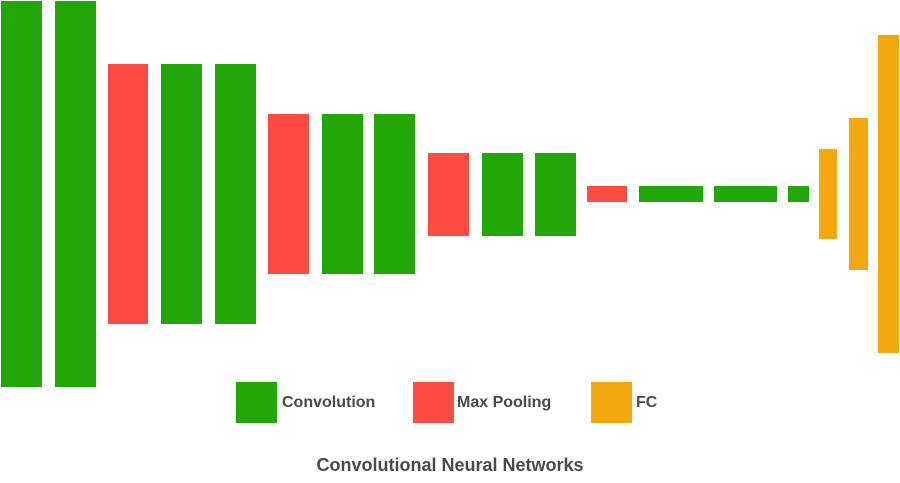 Image resolution: width=900 pixels, height=483 pixels. Describe the element at coordinates (256, 402) in the screenshot. I see `legend-convolution-swatch` at that location.